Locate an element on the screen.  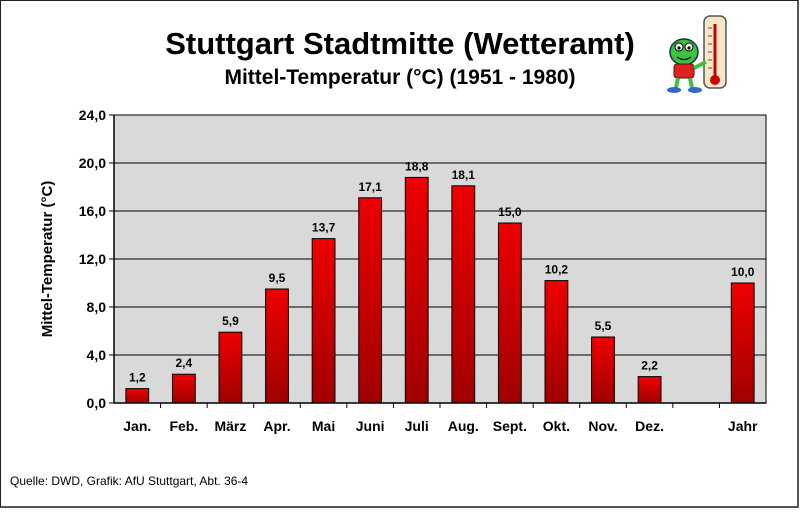
y-axis-title: Mittel-Temperatur (°C) is located at coordinates (47, 259).